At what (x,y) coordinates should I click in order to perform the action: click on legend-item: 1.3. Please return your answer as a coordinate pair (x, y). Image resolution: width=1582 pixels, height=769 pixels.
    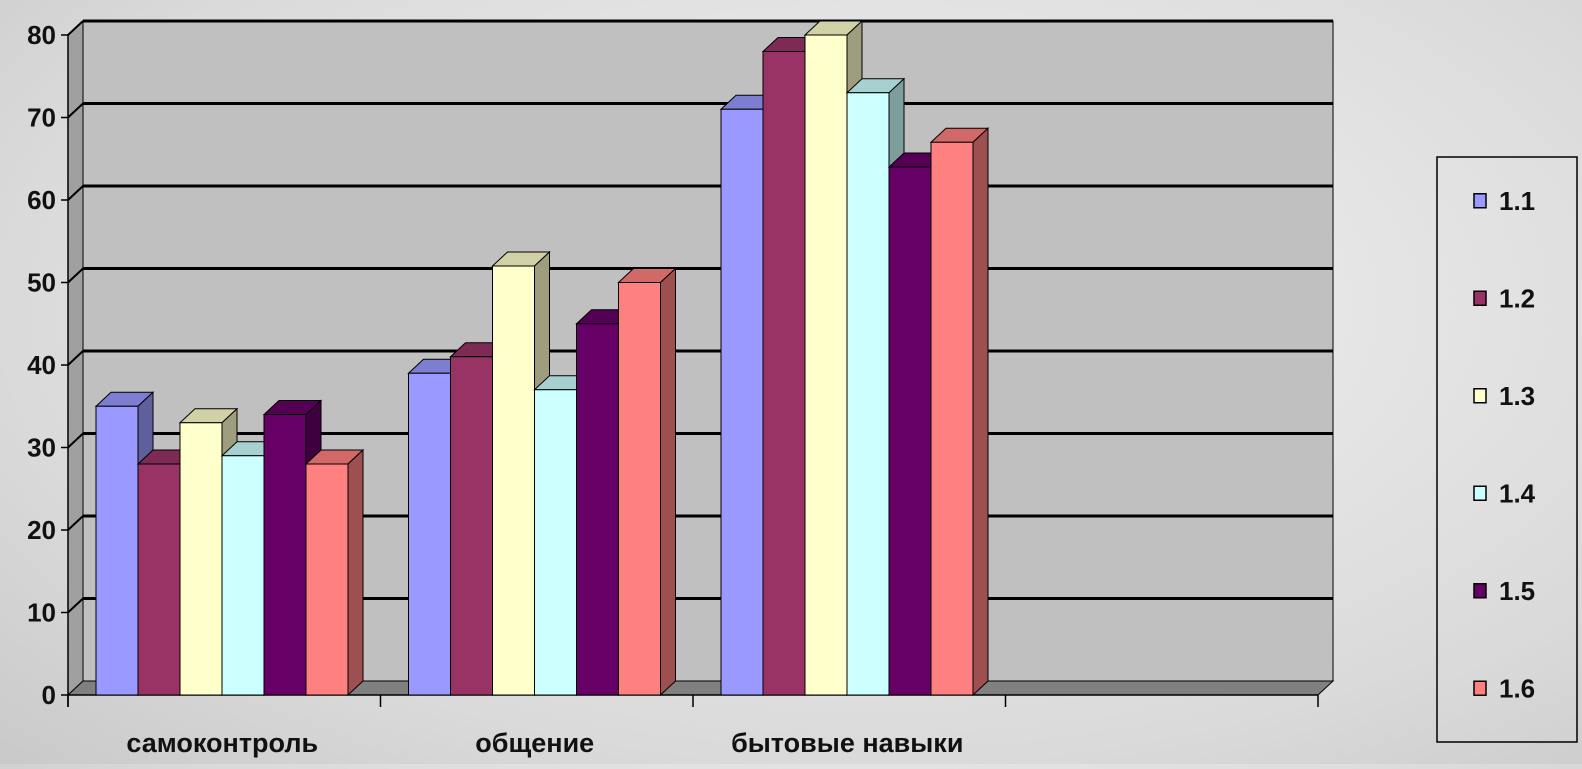
    Looking at the image, I should click on (1504, 396).